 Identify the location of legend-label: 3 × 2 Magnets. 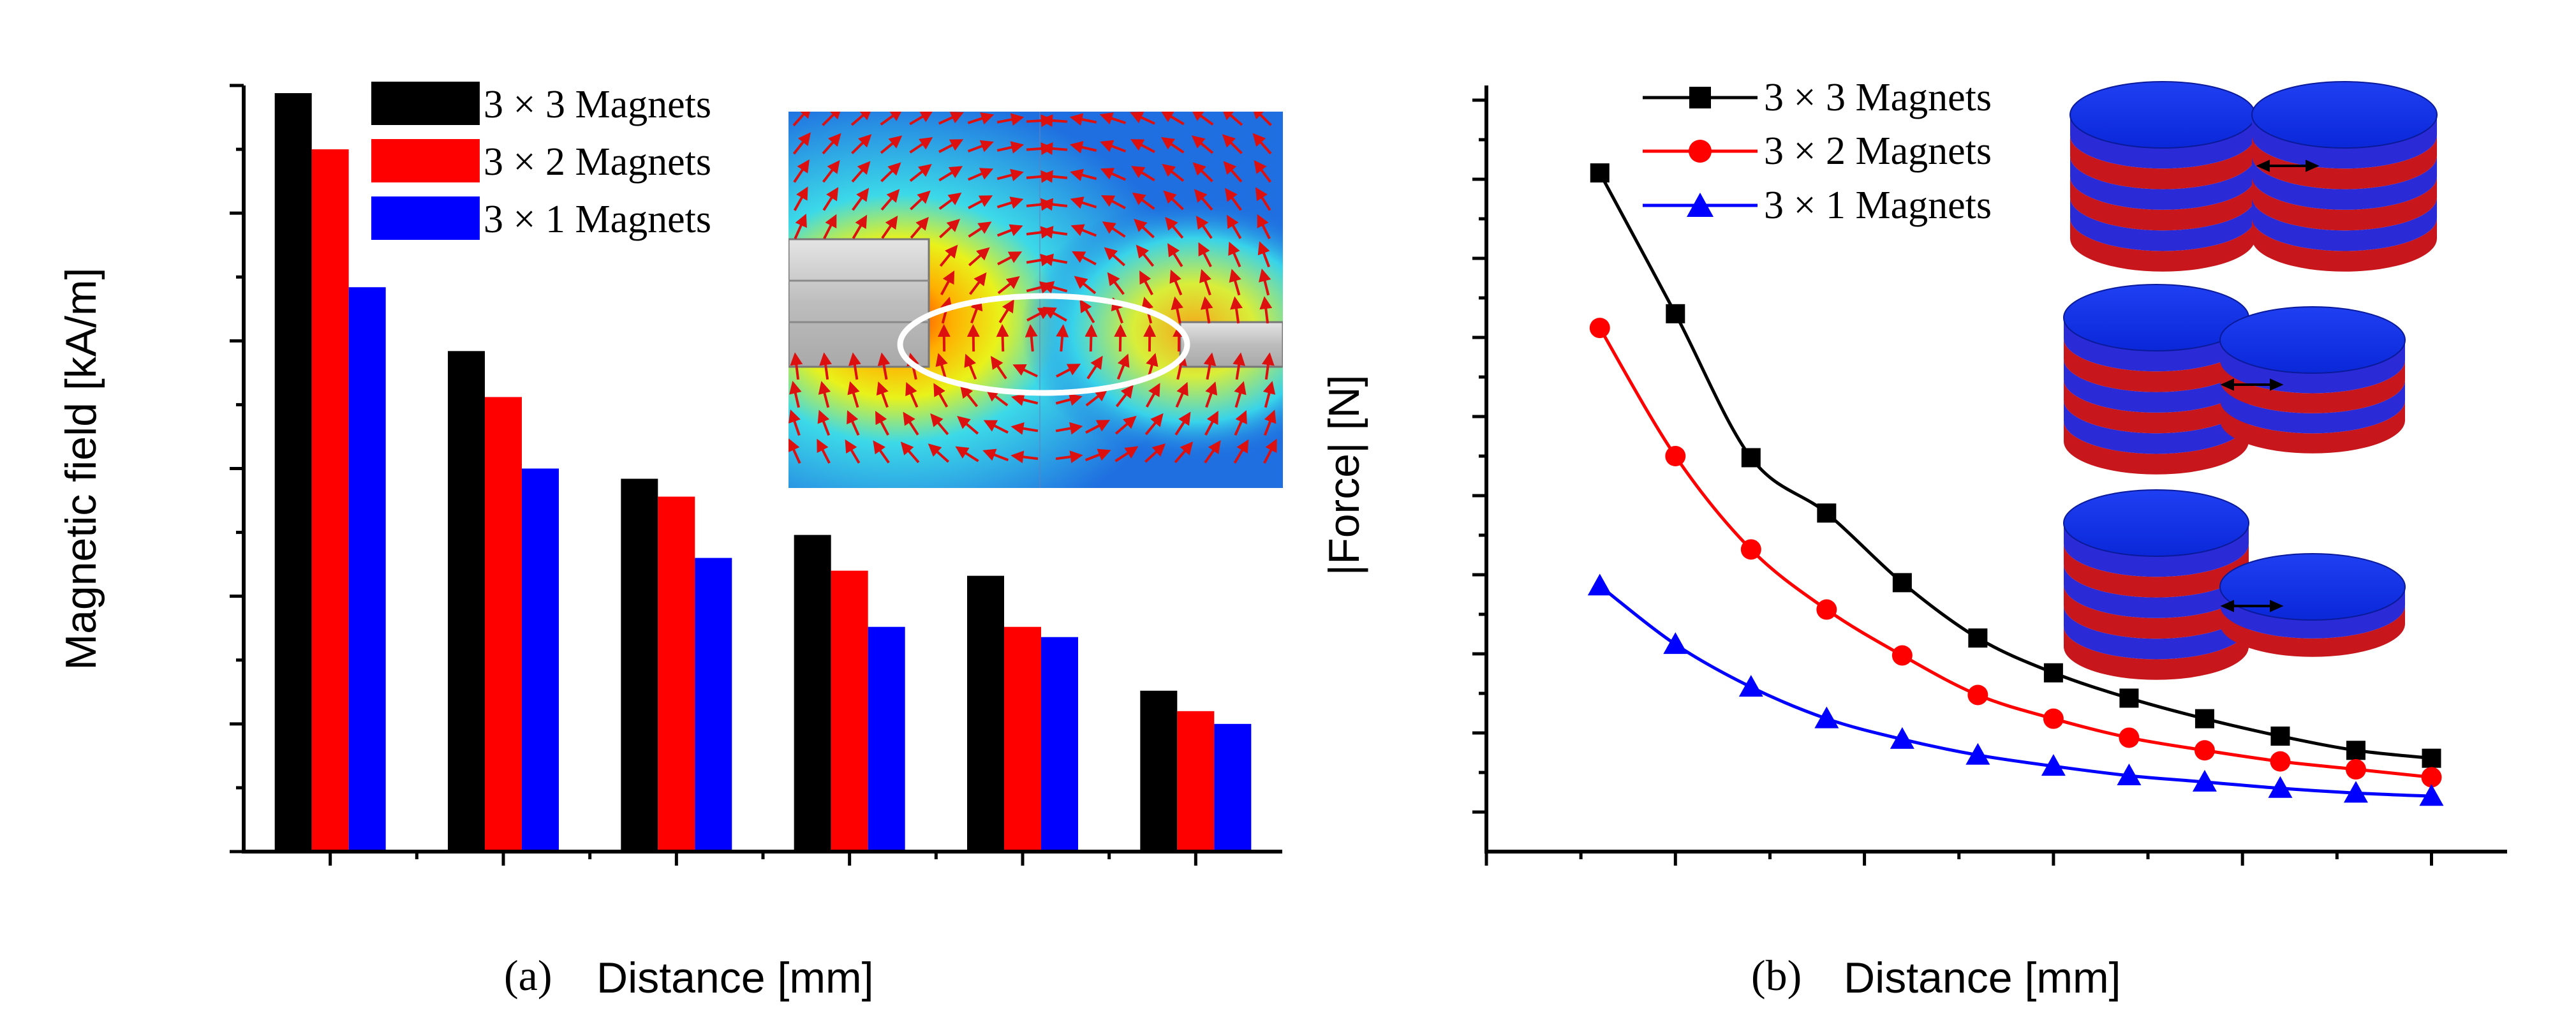
(1878, 151).